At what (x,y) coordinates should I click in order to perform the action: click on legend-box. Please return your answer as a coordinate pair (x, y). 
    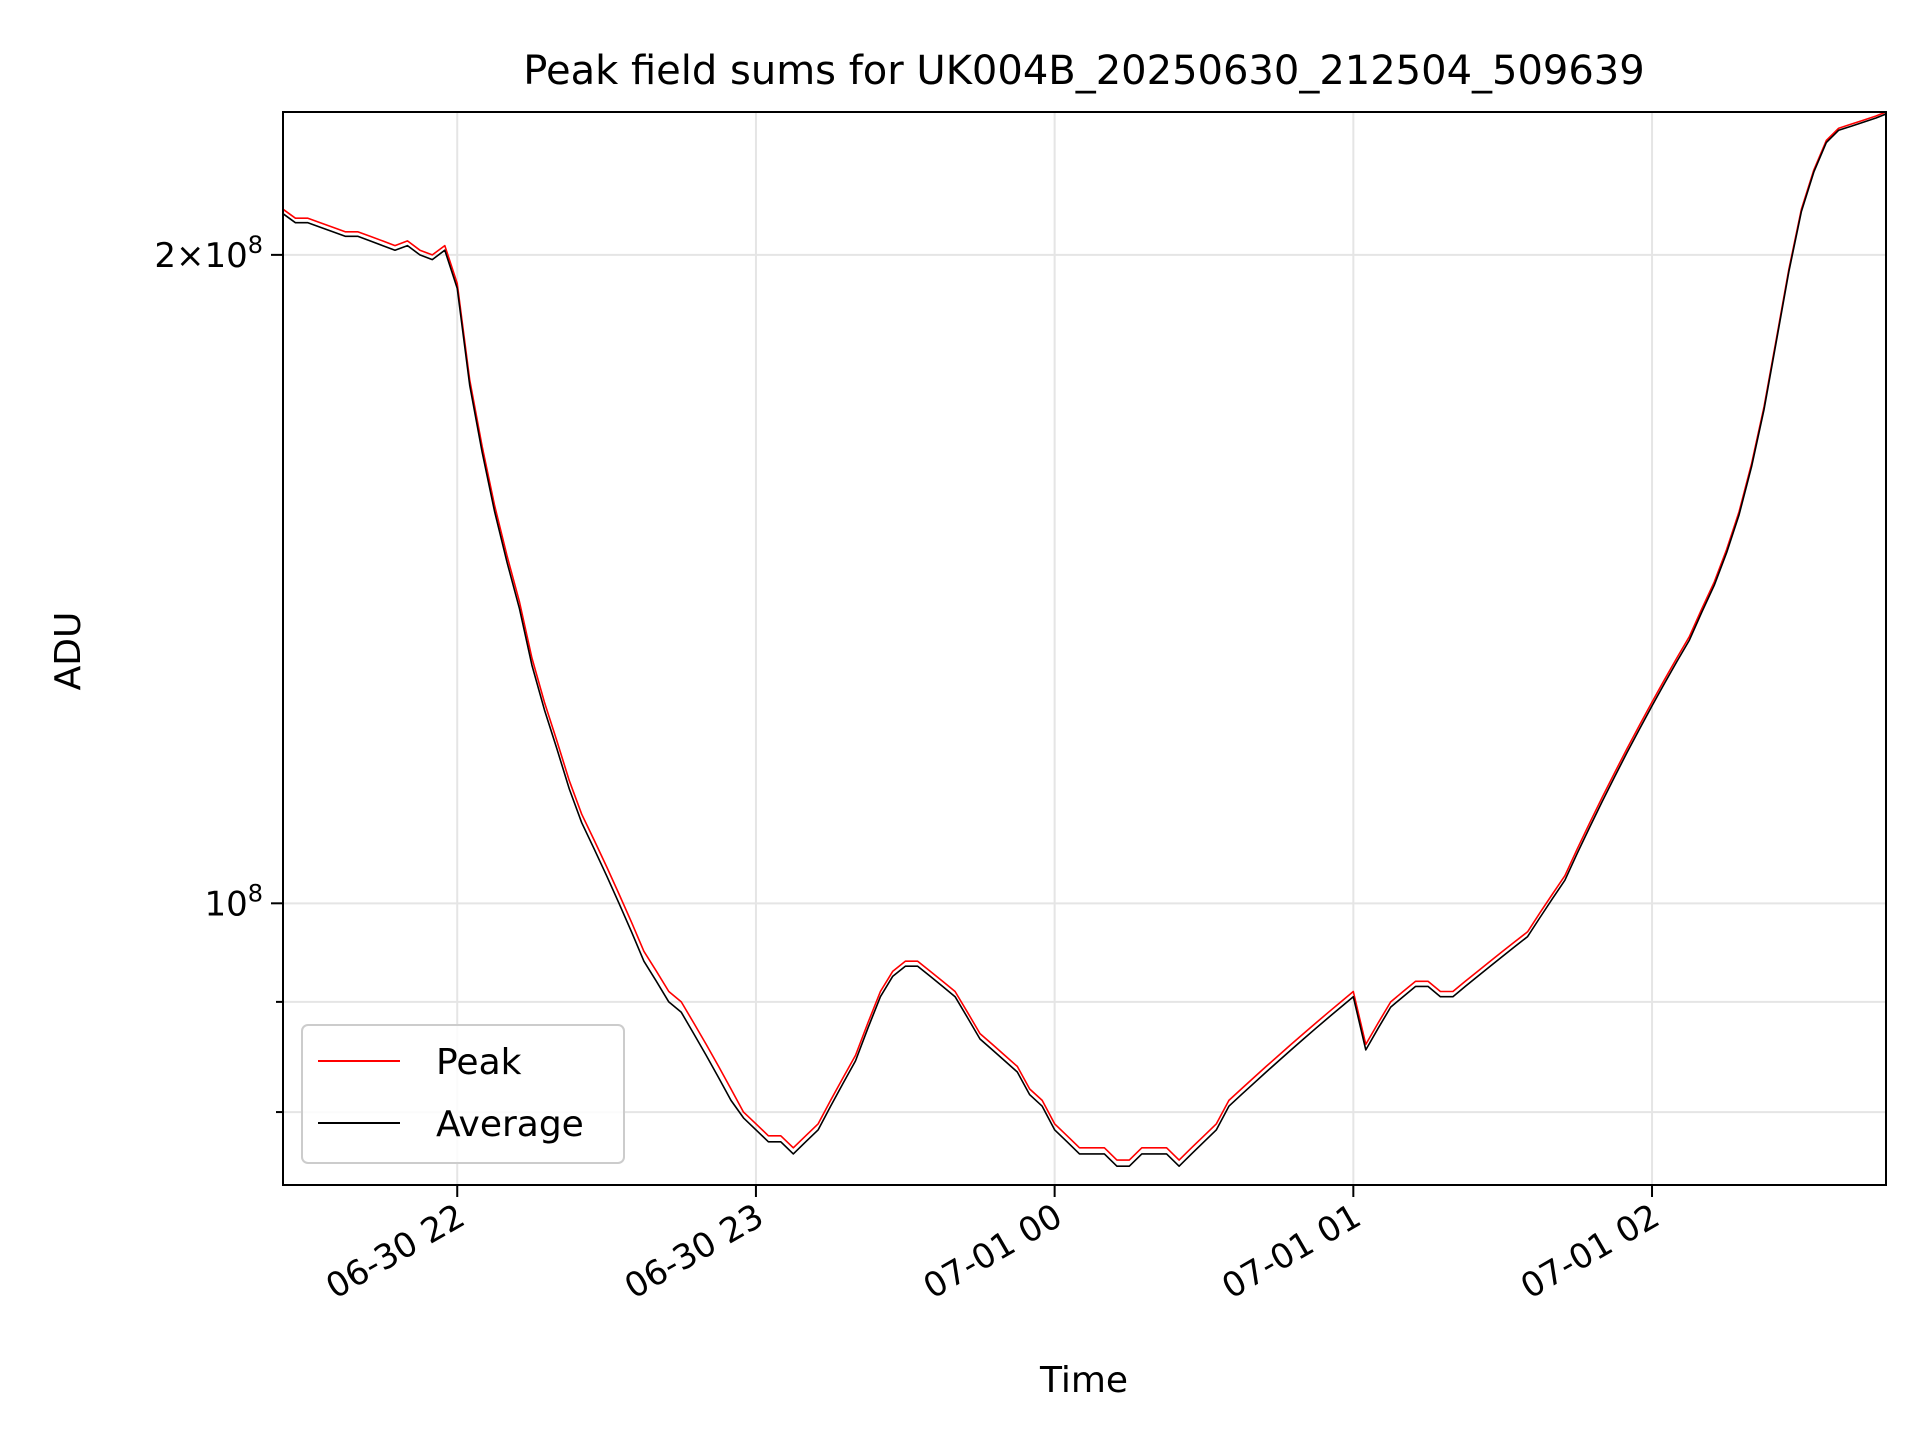
    Looking at the image, I should click on (463, 1094).